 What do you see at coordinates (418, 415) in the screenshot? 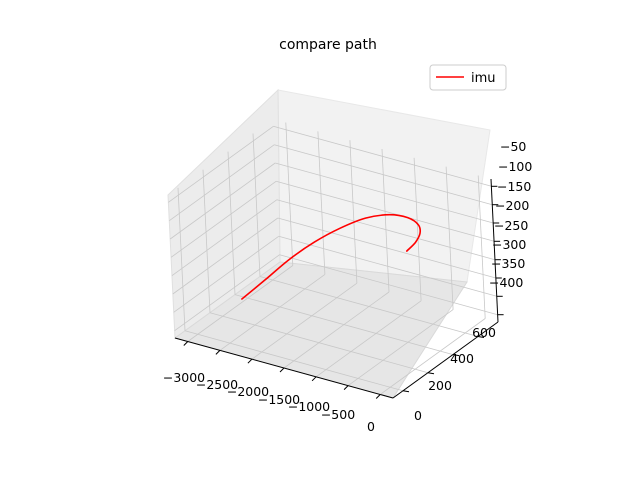
I see `y-tick-label: 0` at bounding box center [418, 415].